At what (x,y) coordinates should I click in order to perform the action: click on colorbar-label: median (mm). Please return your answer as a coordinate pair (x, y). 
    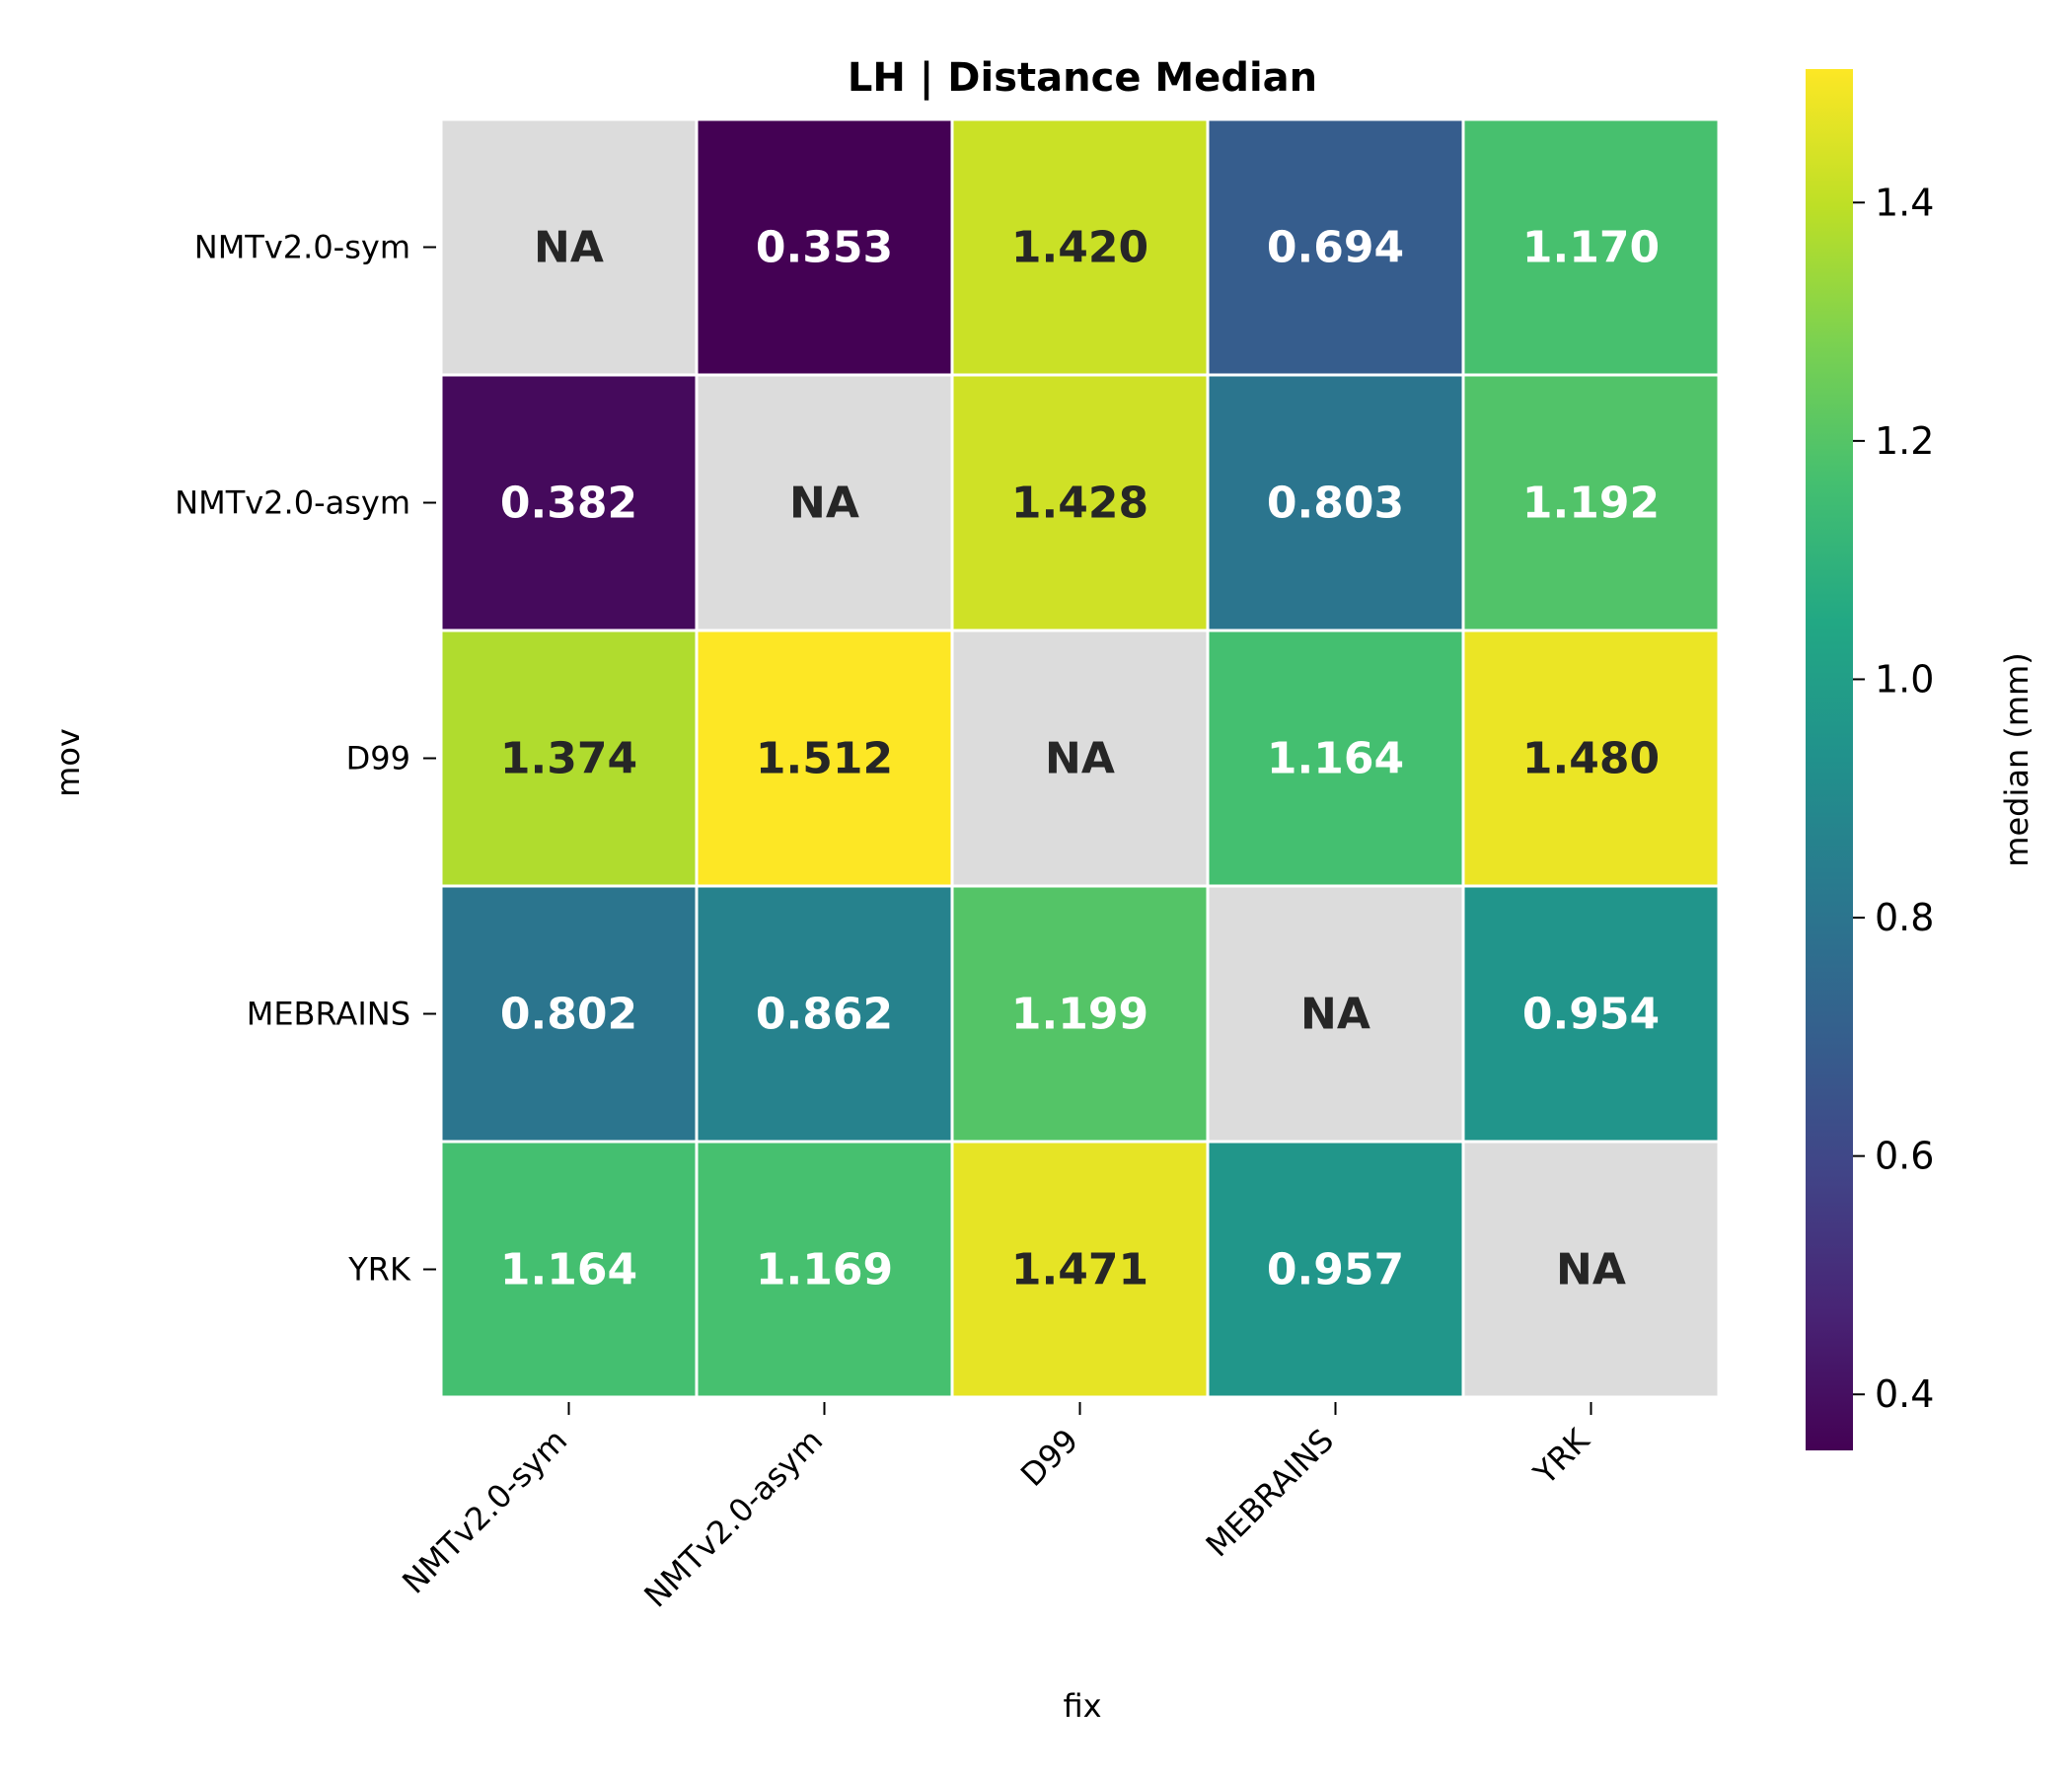
    Looking at the image, I should click on (2017, 759).